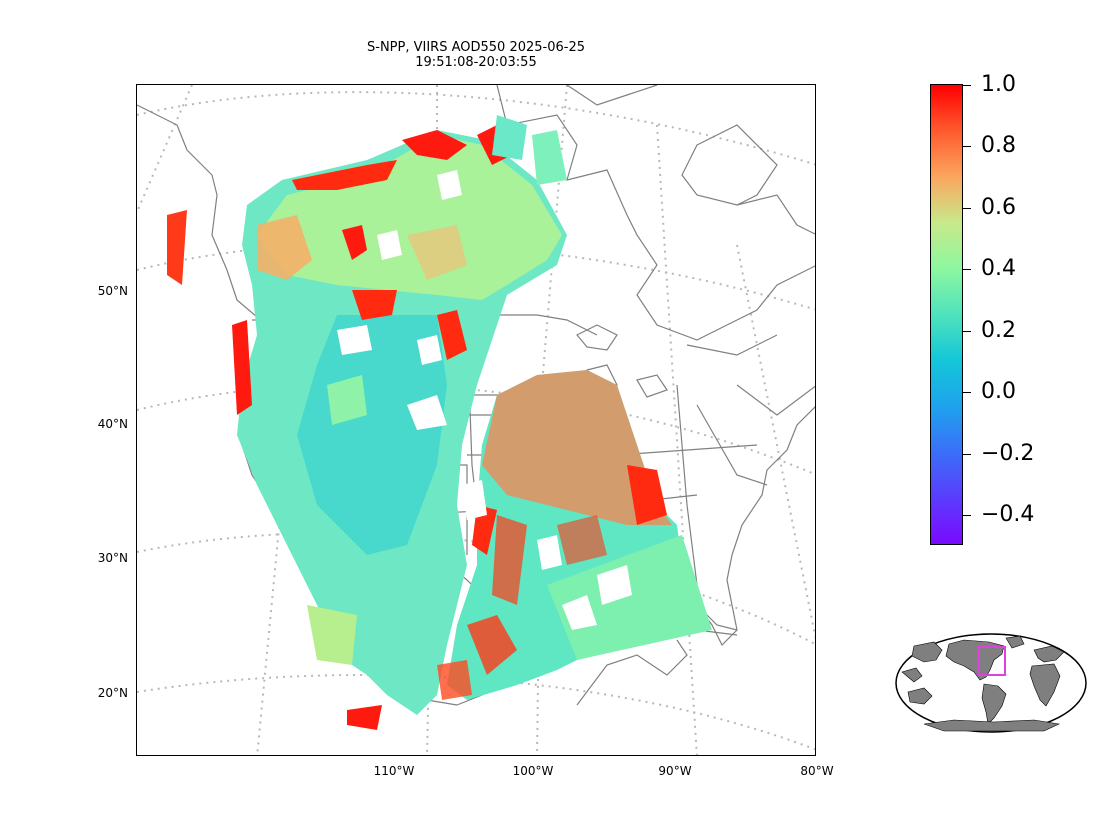 This screenshot has height=840, width=1120. I want to click on lon-label-110w: 110°W, so click(394, 771).